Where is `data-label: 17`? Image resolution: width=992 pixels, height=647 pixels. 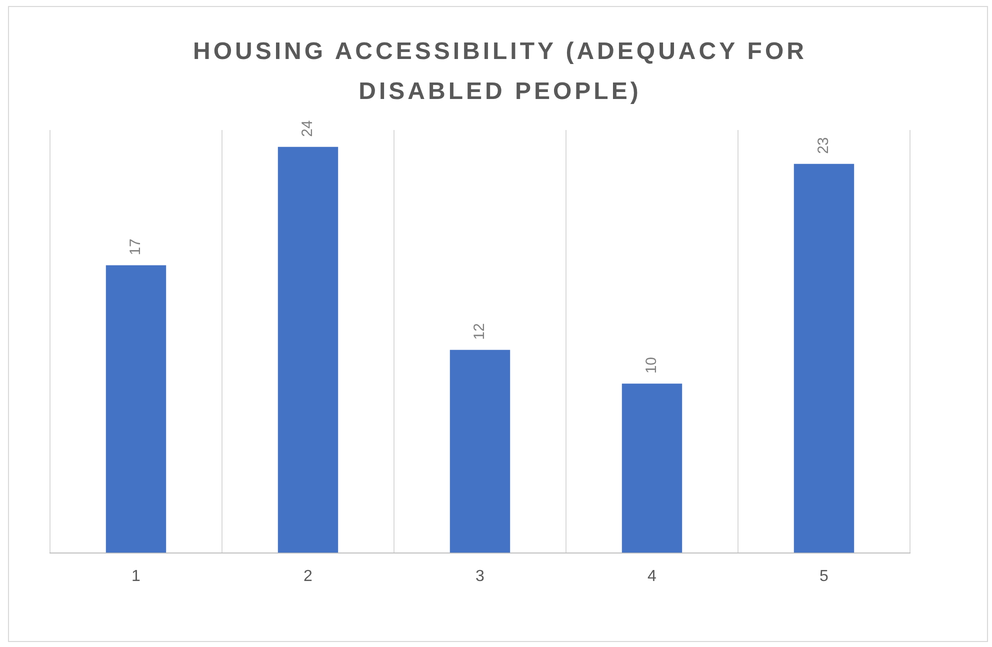 data-label: 17 is located at coordinates (135, 247).